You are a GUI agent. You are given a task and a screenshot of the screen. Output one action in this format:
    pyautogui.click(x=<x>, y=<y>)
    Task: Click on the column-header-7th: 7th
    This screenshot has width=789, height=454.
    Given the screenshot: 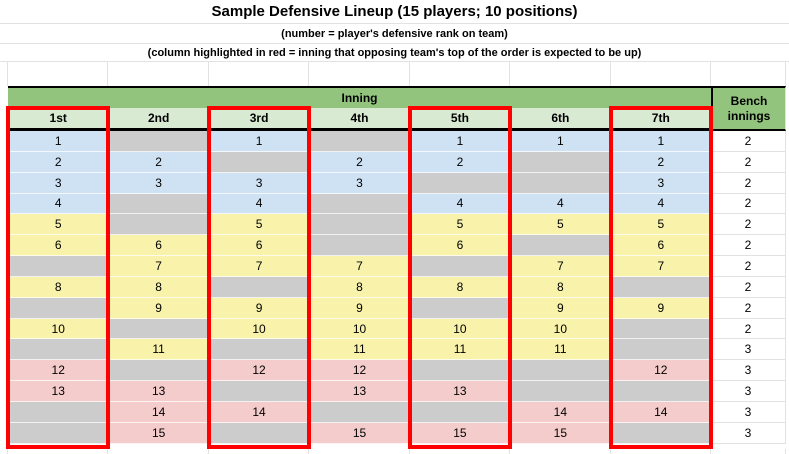 What is the action you would take?
    pyautogui.click(x=660, y=119)
    